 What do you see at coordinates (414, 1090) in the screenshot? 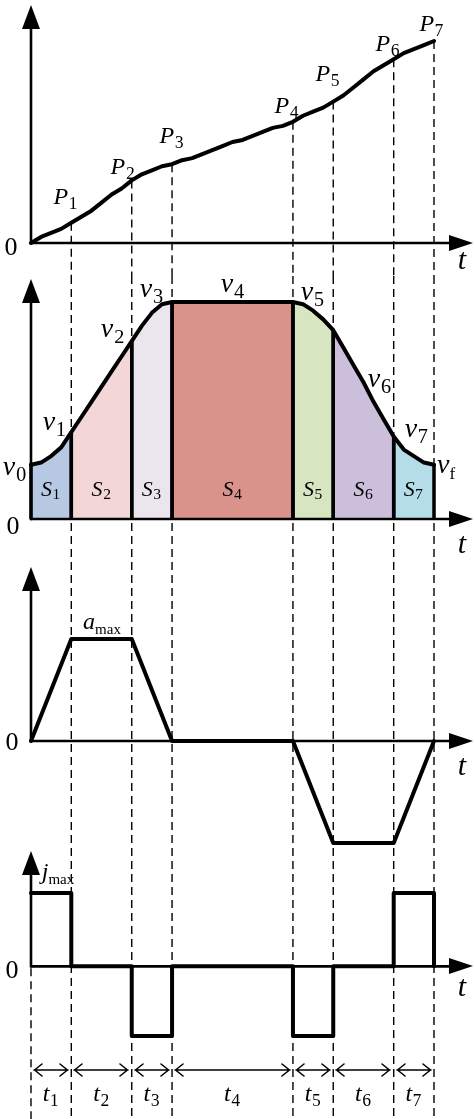
I see `x-tick-label: t₇` at bounding box center [414, 1090].